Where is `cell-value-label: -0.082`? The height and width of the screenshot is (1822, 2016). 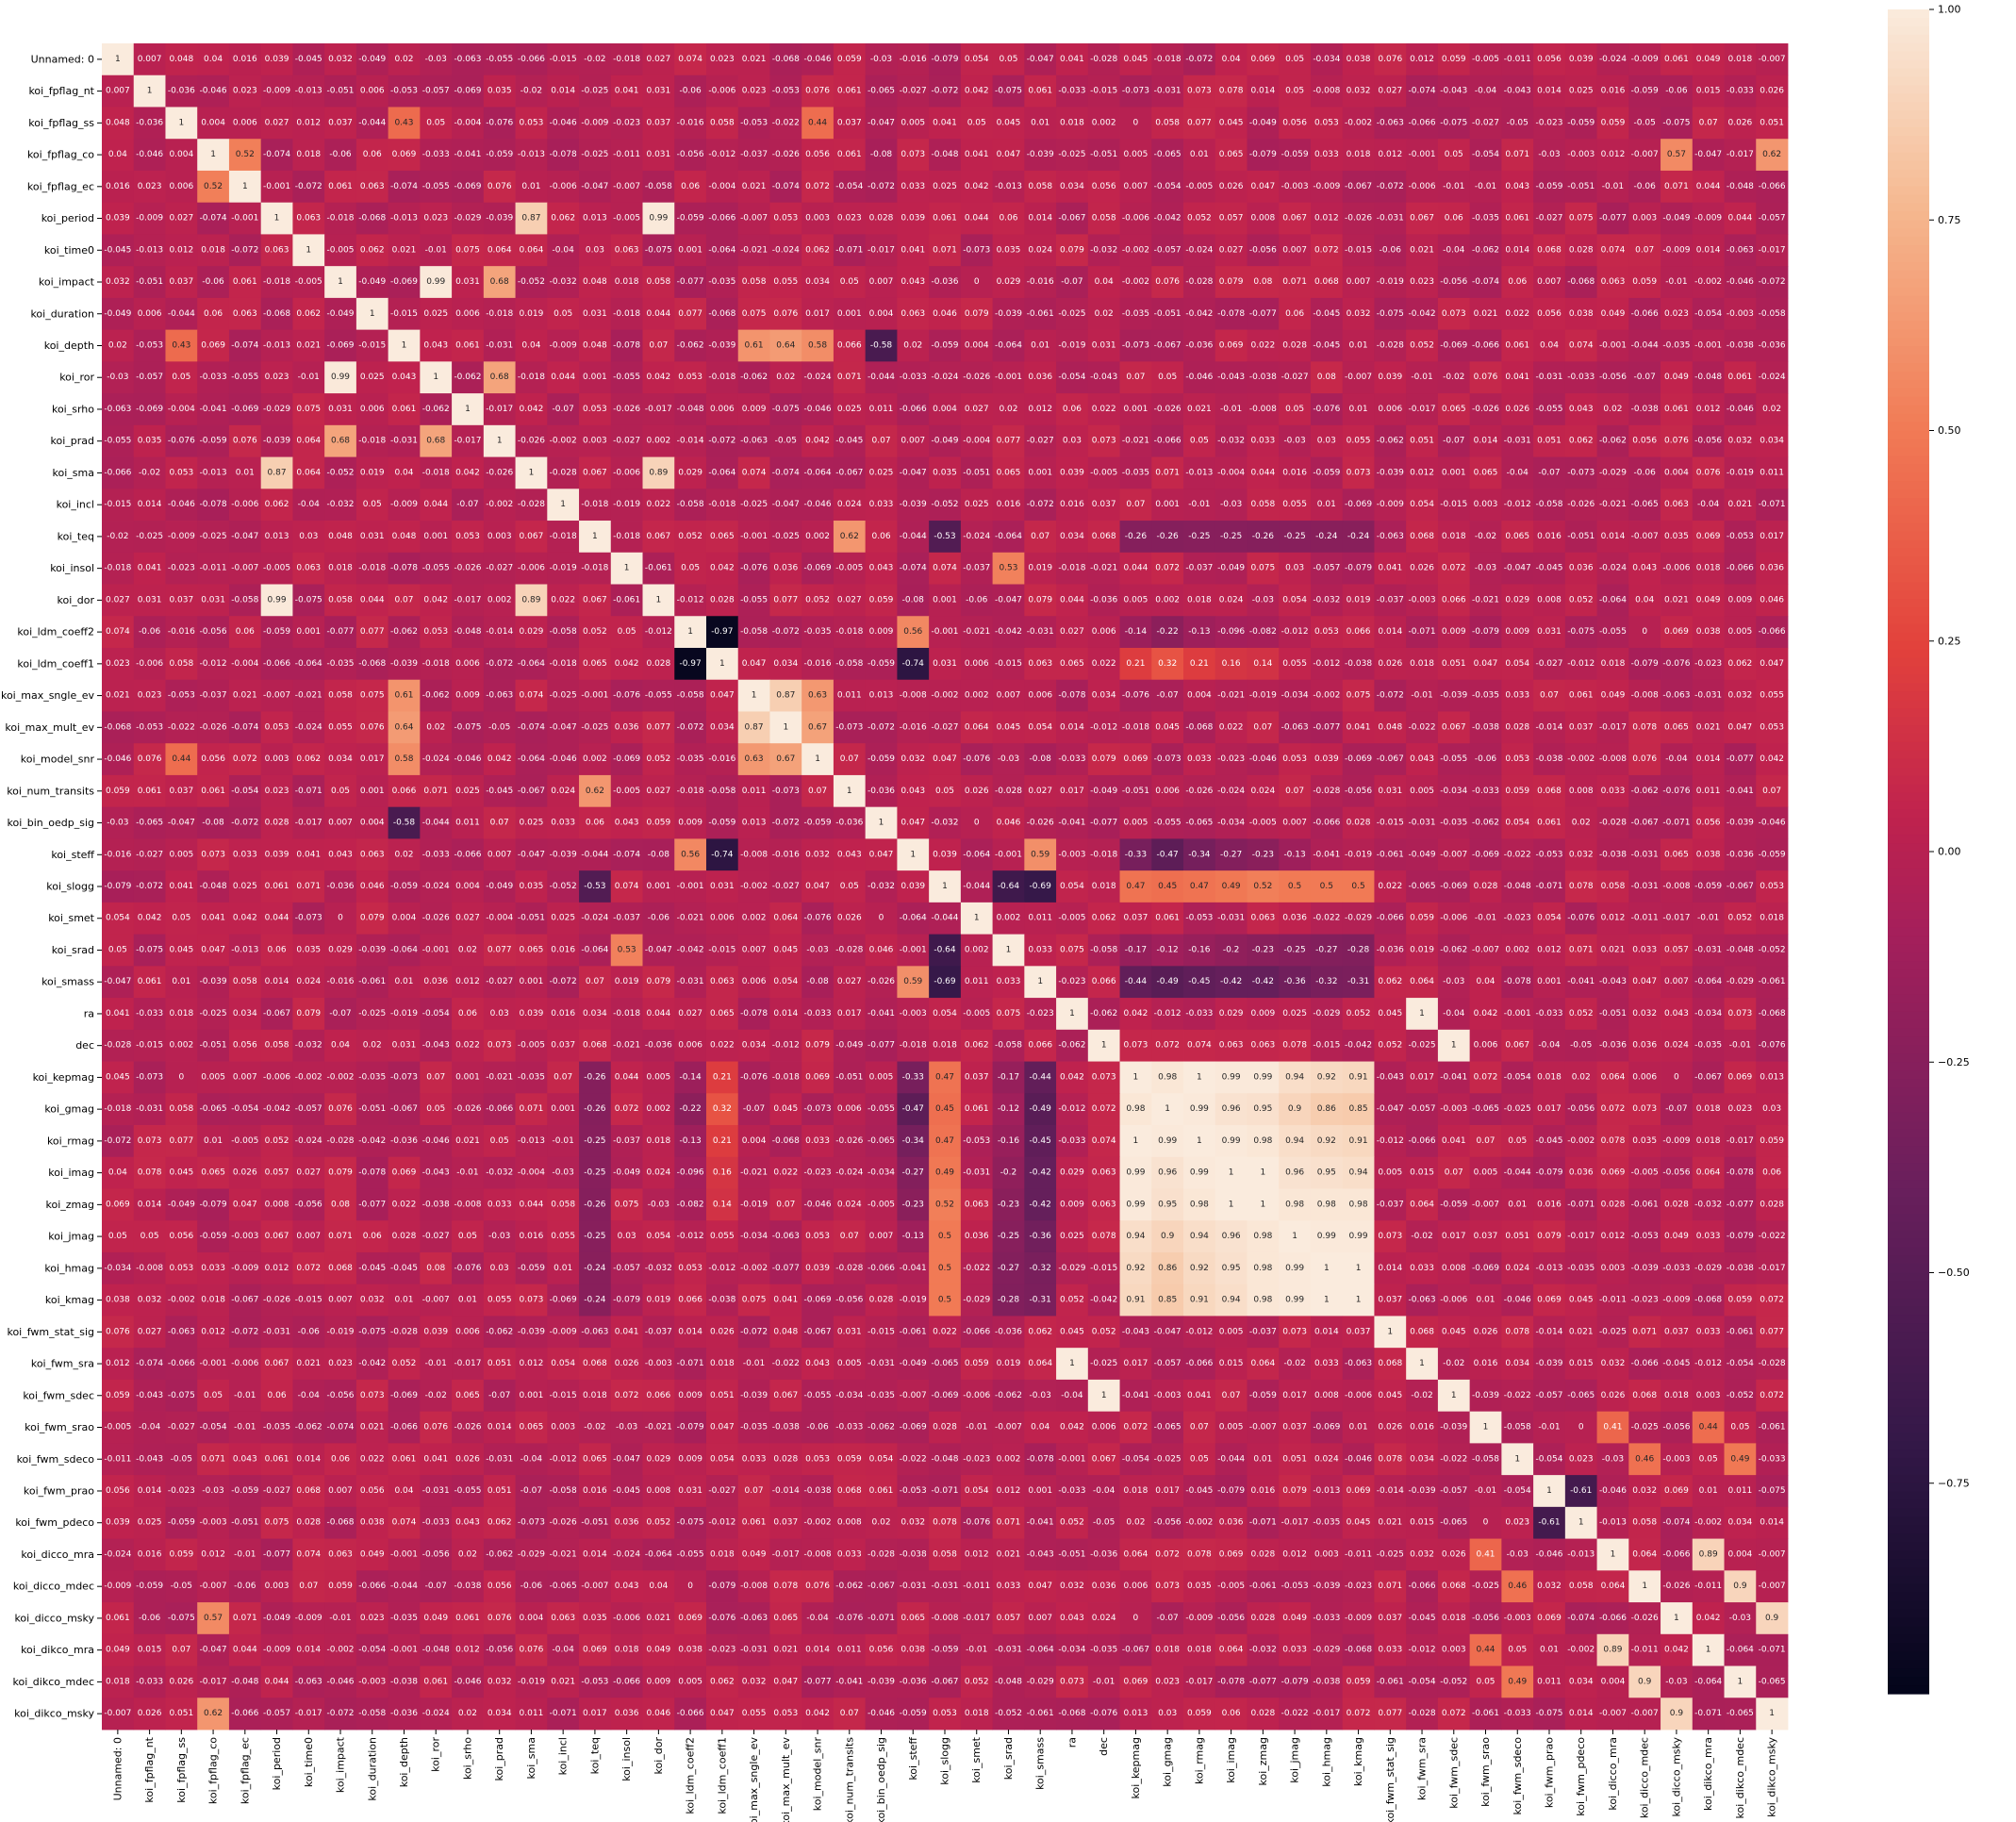 cell-value-label: -0.082 is located at coordinates (690, 1204).